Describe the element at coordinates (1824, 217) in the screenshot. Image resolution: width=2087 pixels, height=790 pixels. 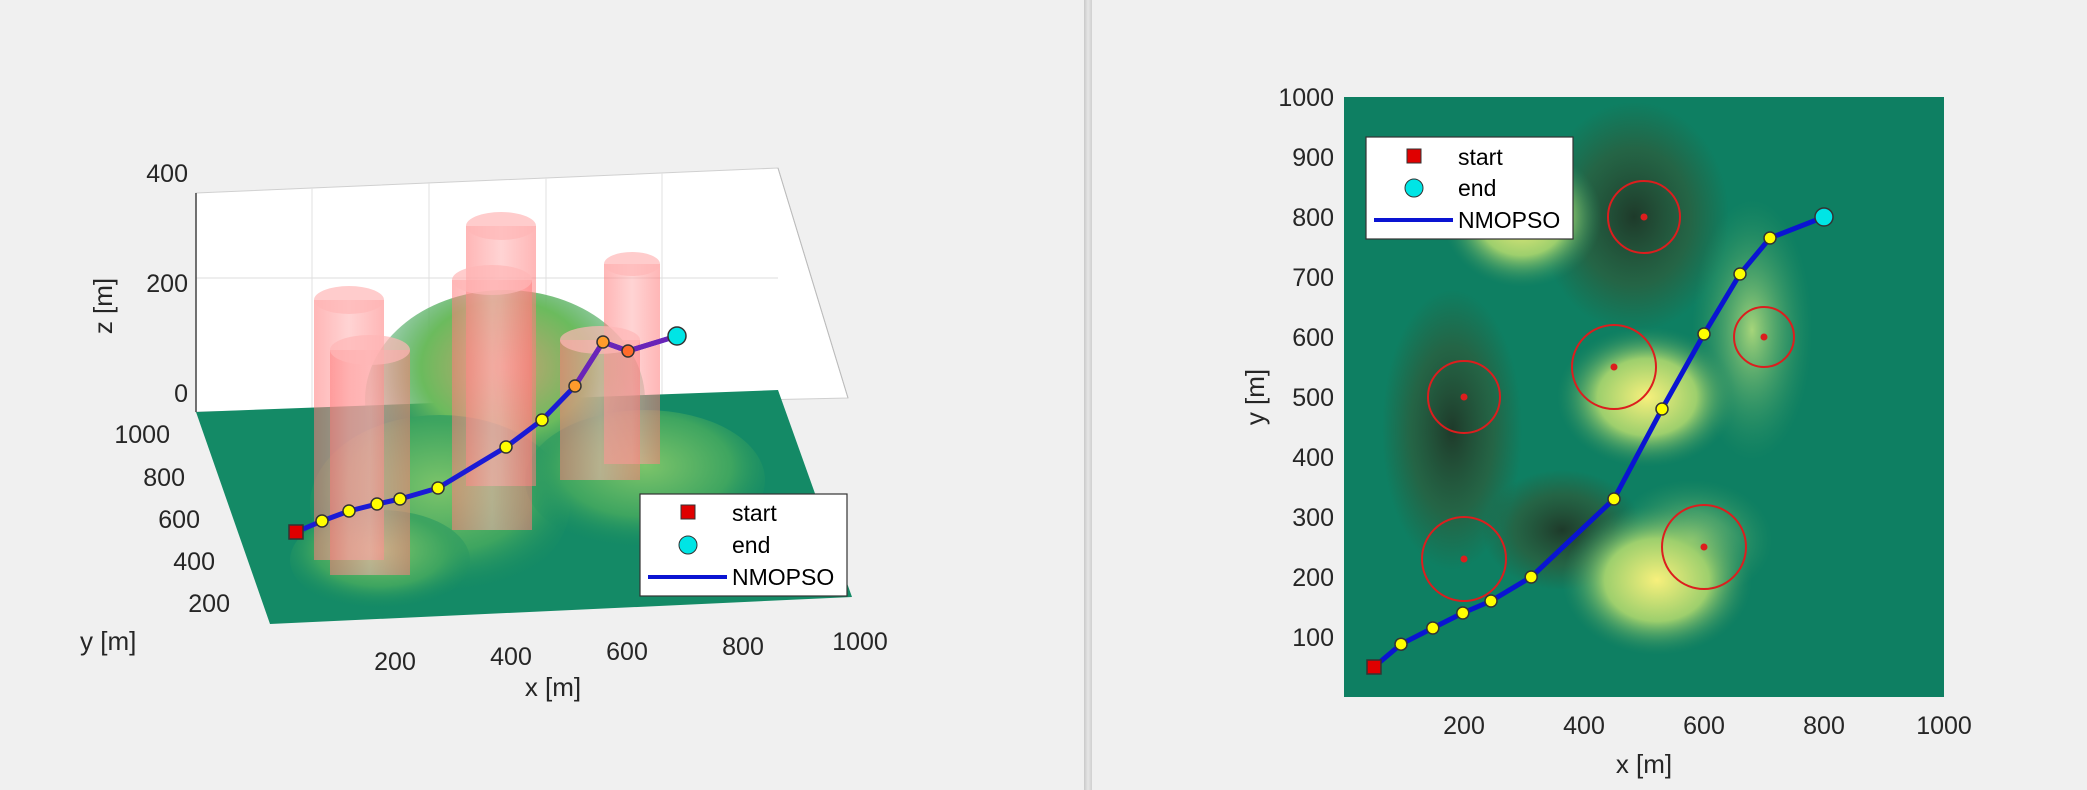
I see `end-marker` at that location.